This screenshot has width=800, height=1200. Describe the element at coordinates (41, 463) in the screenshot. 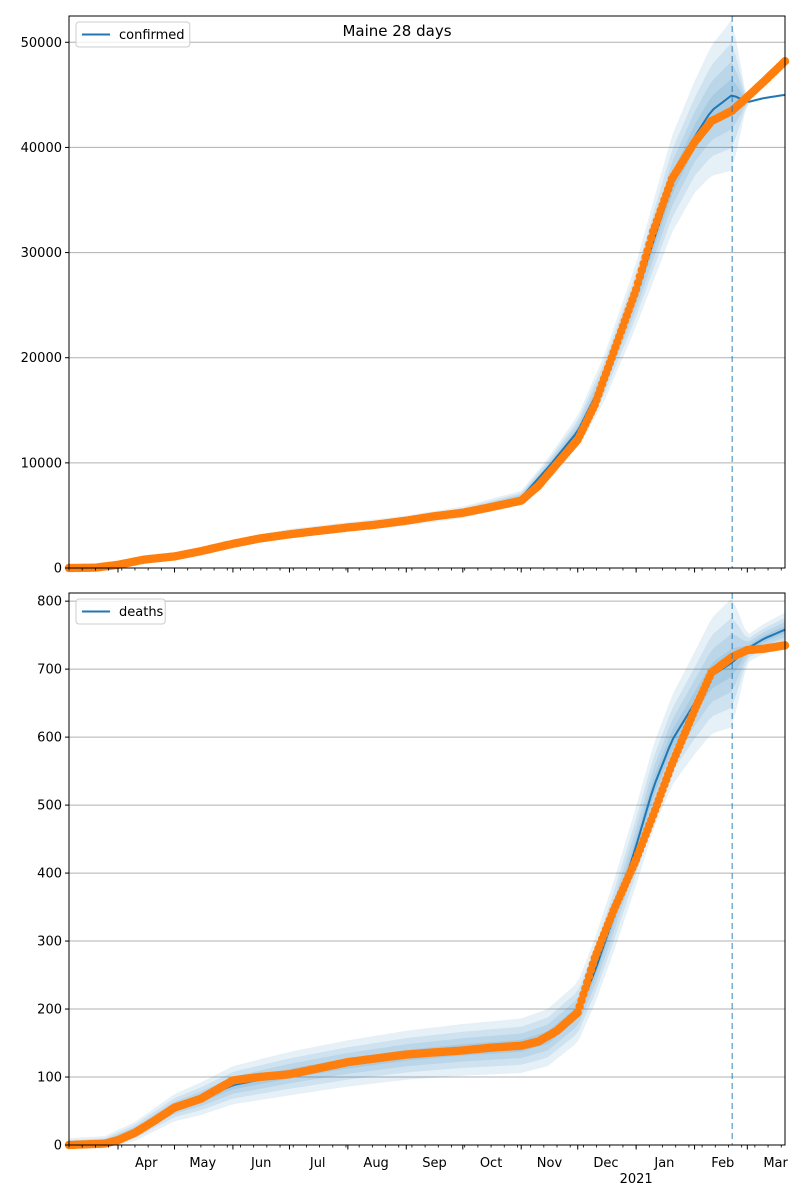

I see `y-tick-label: 10000` at that location.